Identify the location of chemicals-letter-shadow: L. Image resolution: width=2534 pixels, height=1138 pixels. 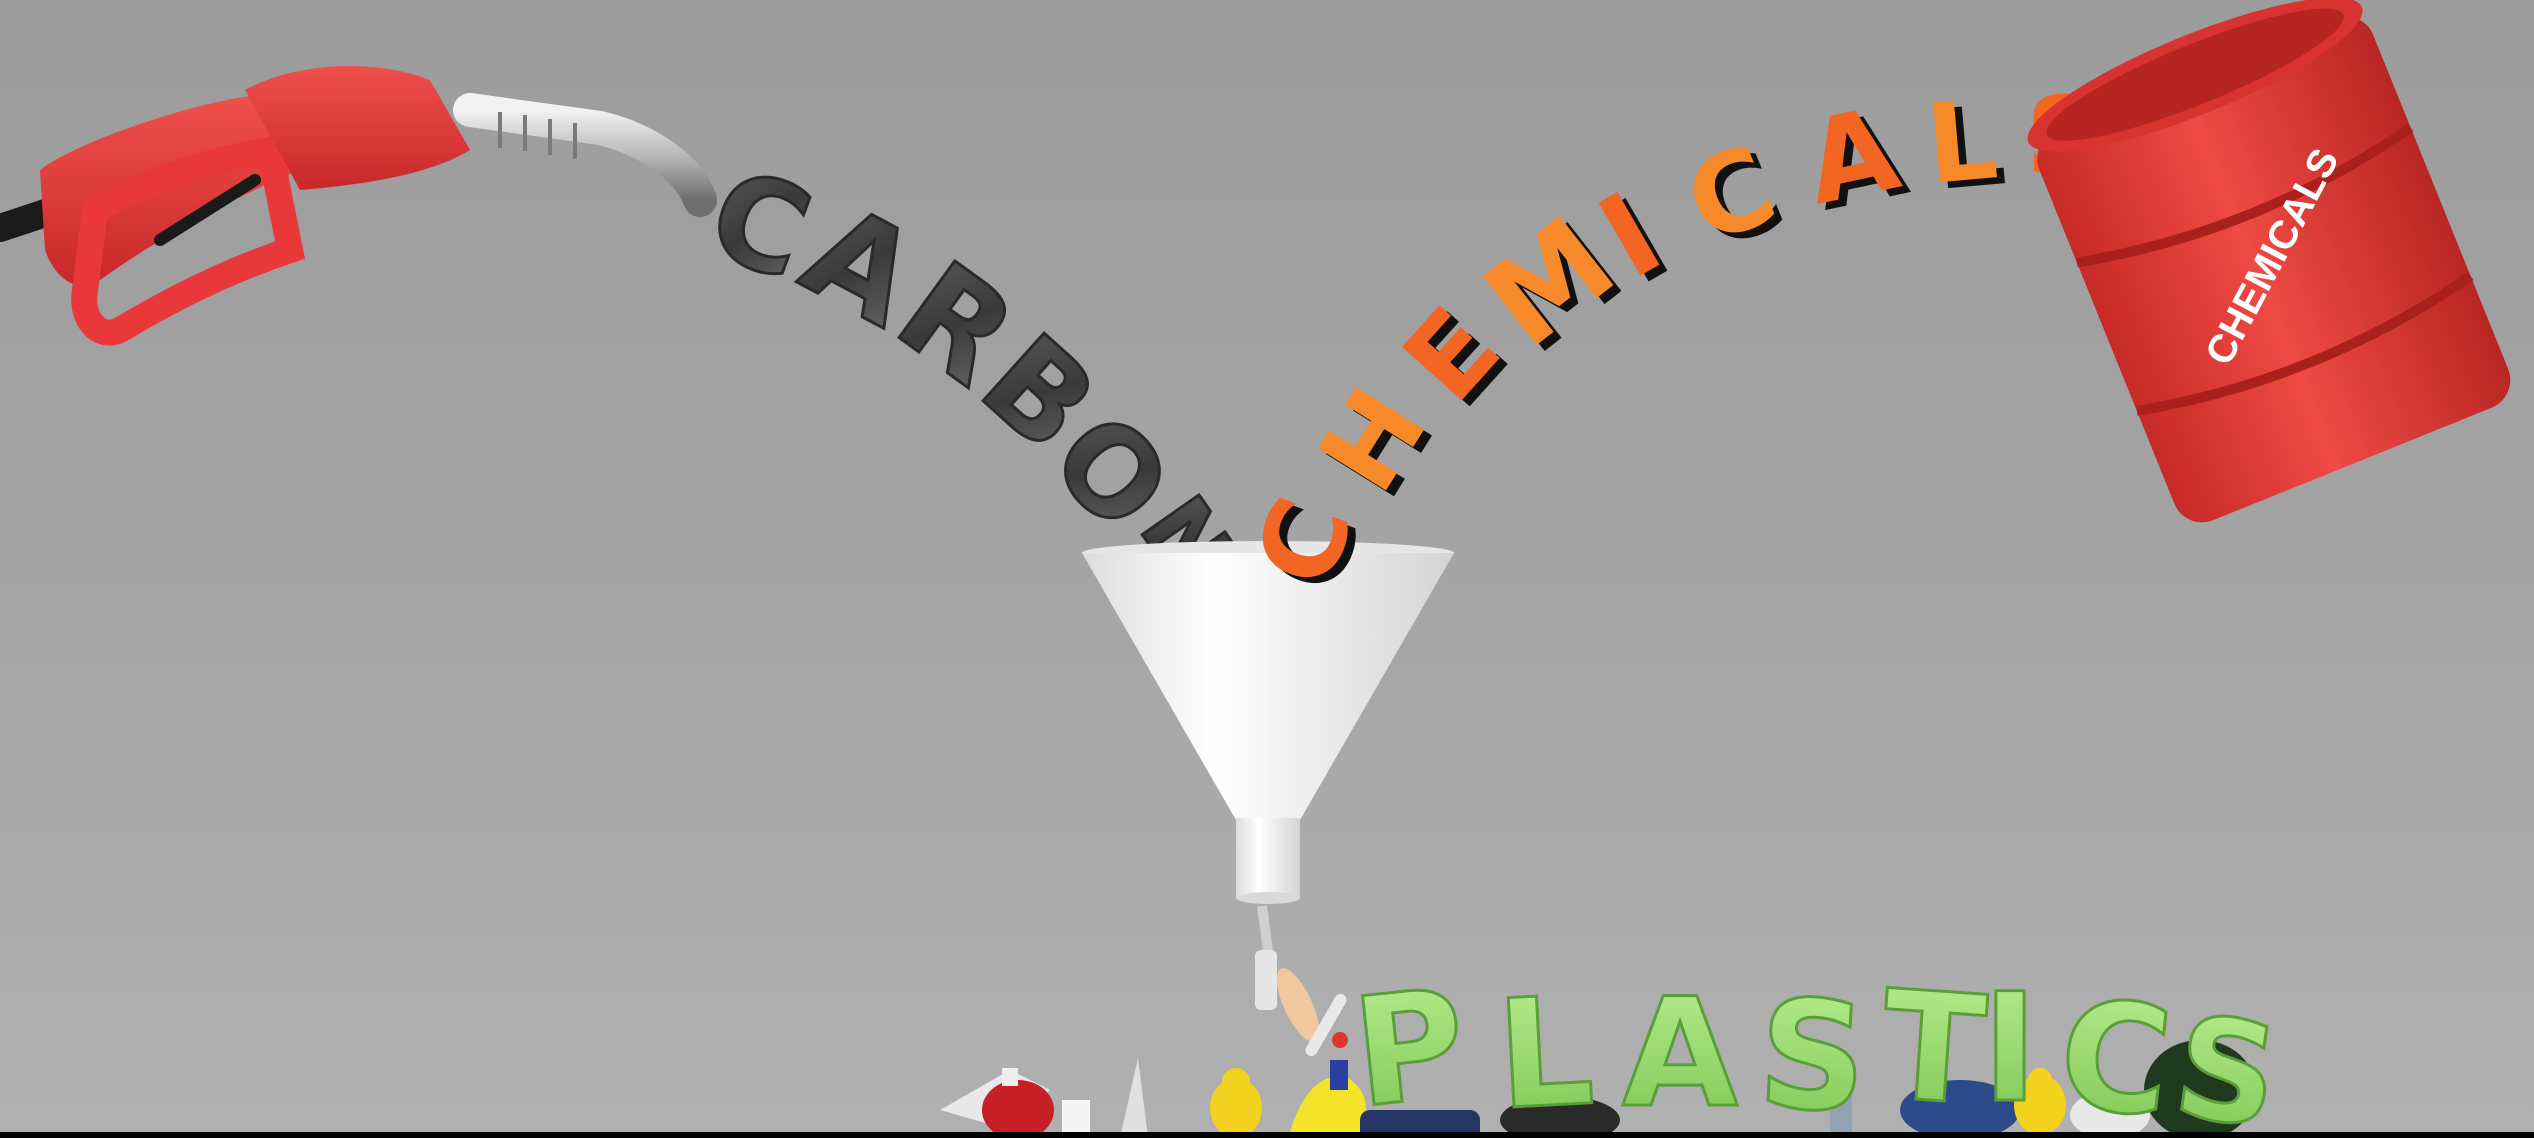
(1969, 148).